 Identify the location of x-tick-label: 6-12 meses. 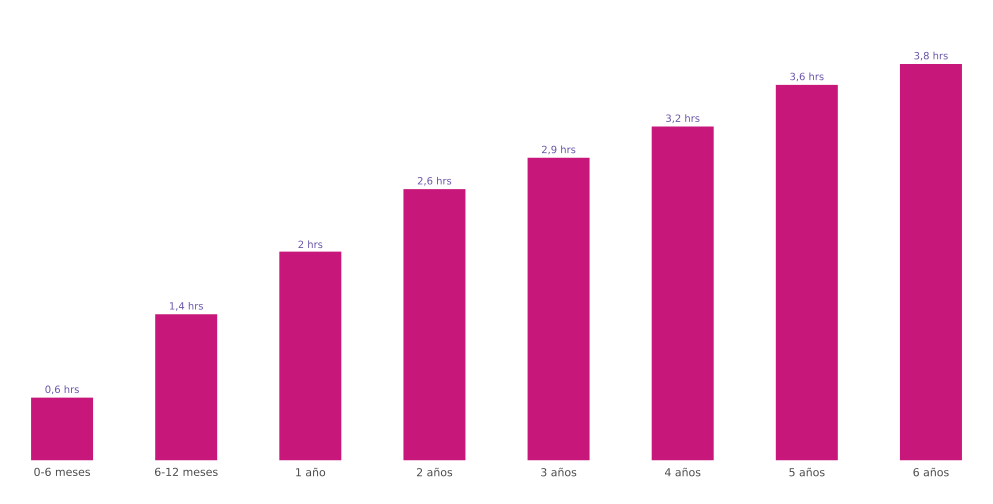
(186, 472).